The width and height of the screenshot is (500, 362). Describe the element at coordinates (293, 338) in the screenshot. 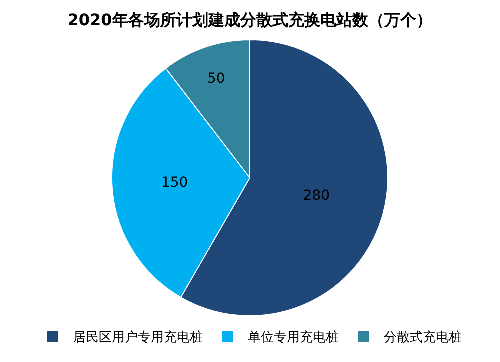

I see `legend-label: 单位专用充电桩` at that location.